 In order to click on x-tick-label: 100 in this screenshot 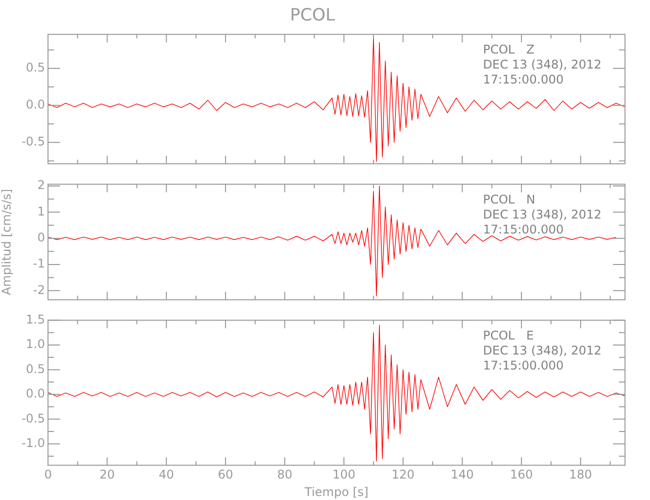, I will do `click(344, 475)`.